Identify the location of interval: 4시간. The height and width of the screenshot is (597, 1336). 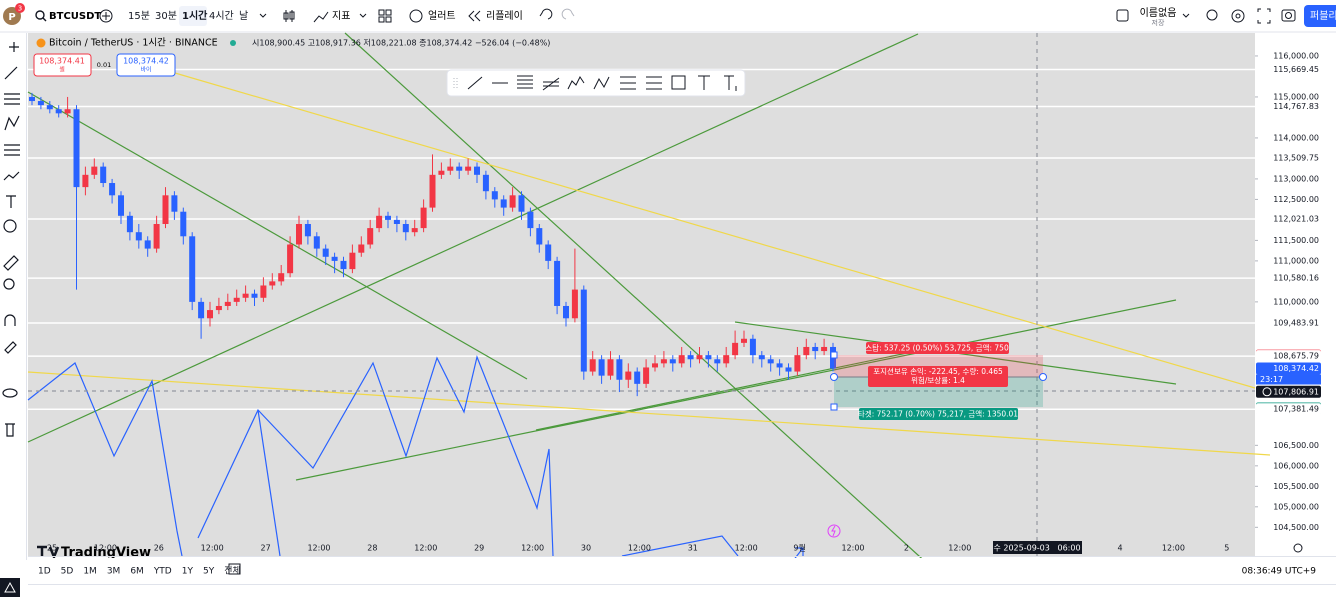
(221, 16).